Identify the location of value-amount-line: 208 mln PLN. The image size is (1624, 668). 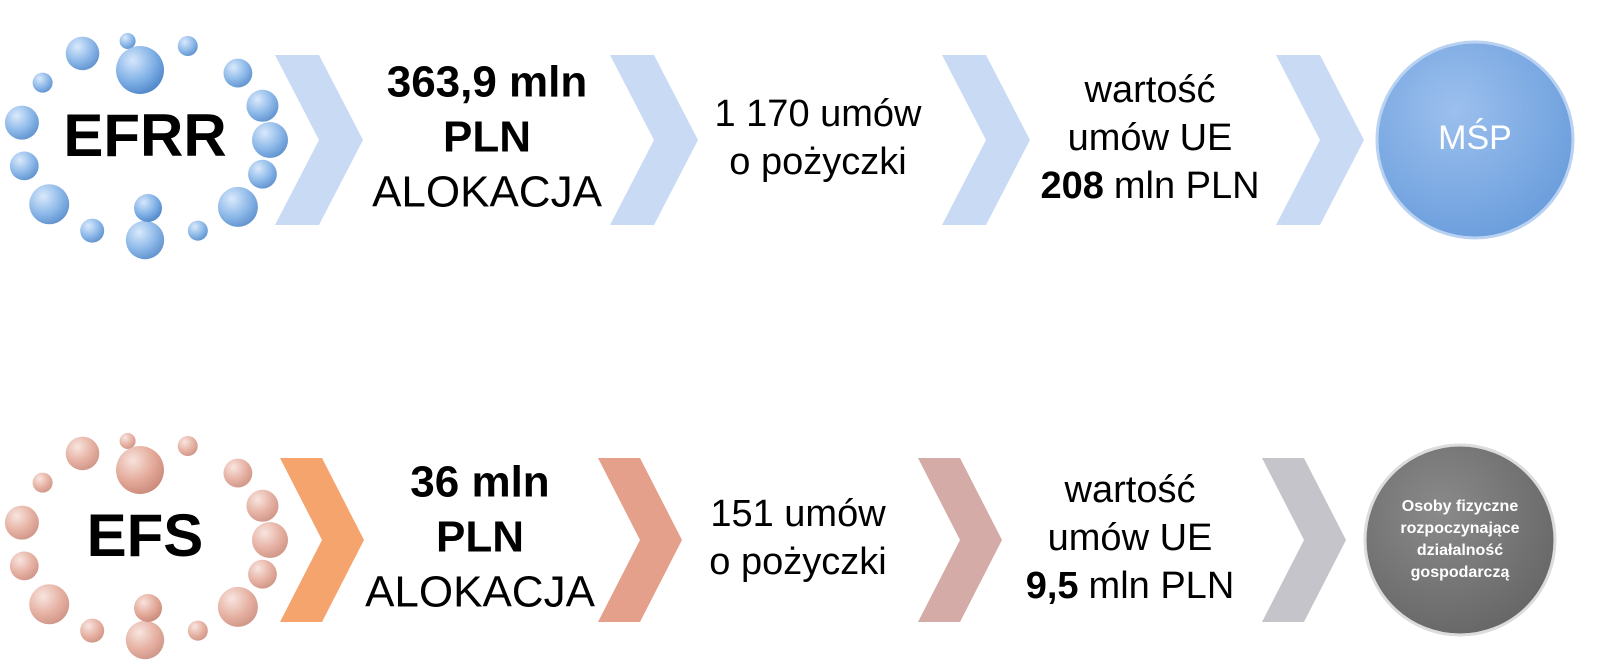
(1149, 186).